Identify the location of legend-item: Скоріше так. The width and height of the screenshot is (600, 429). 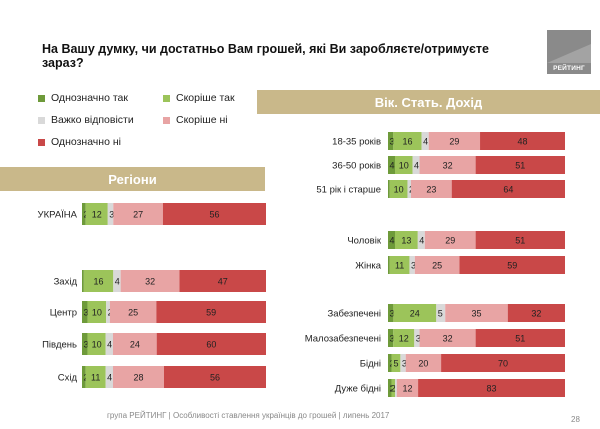
(199, 98).